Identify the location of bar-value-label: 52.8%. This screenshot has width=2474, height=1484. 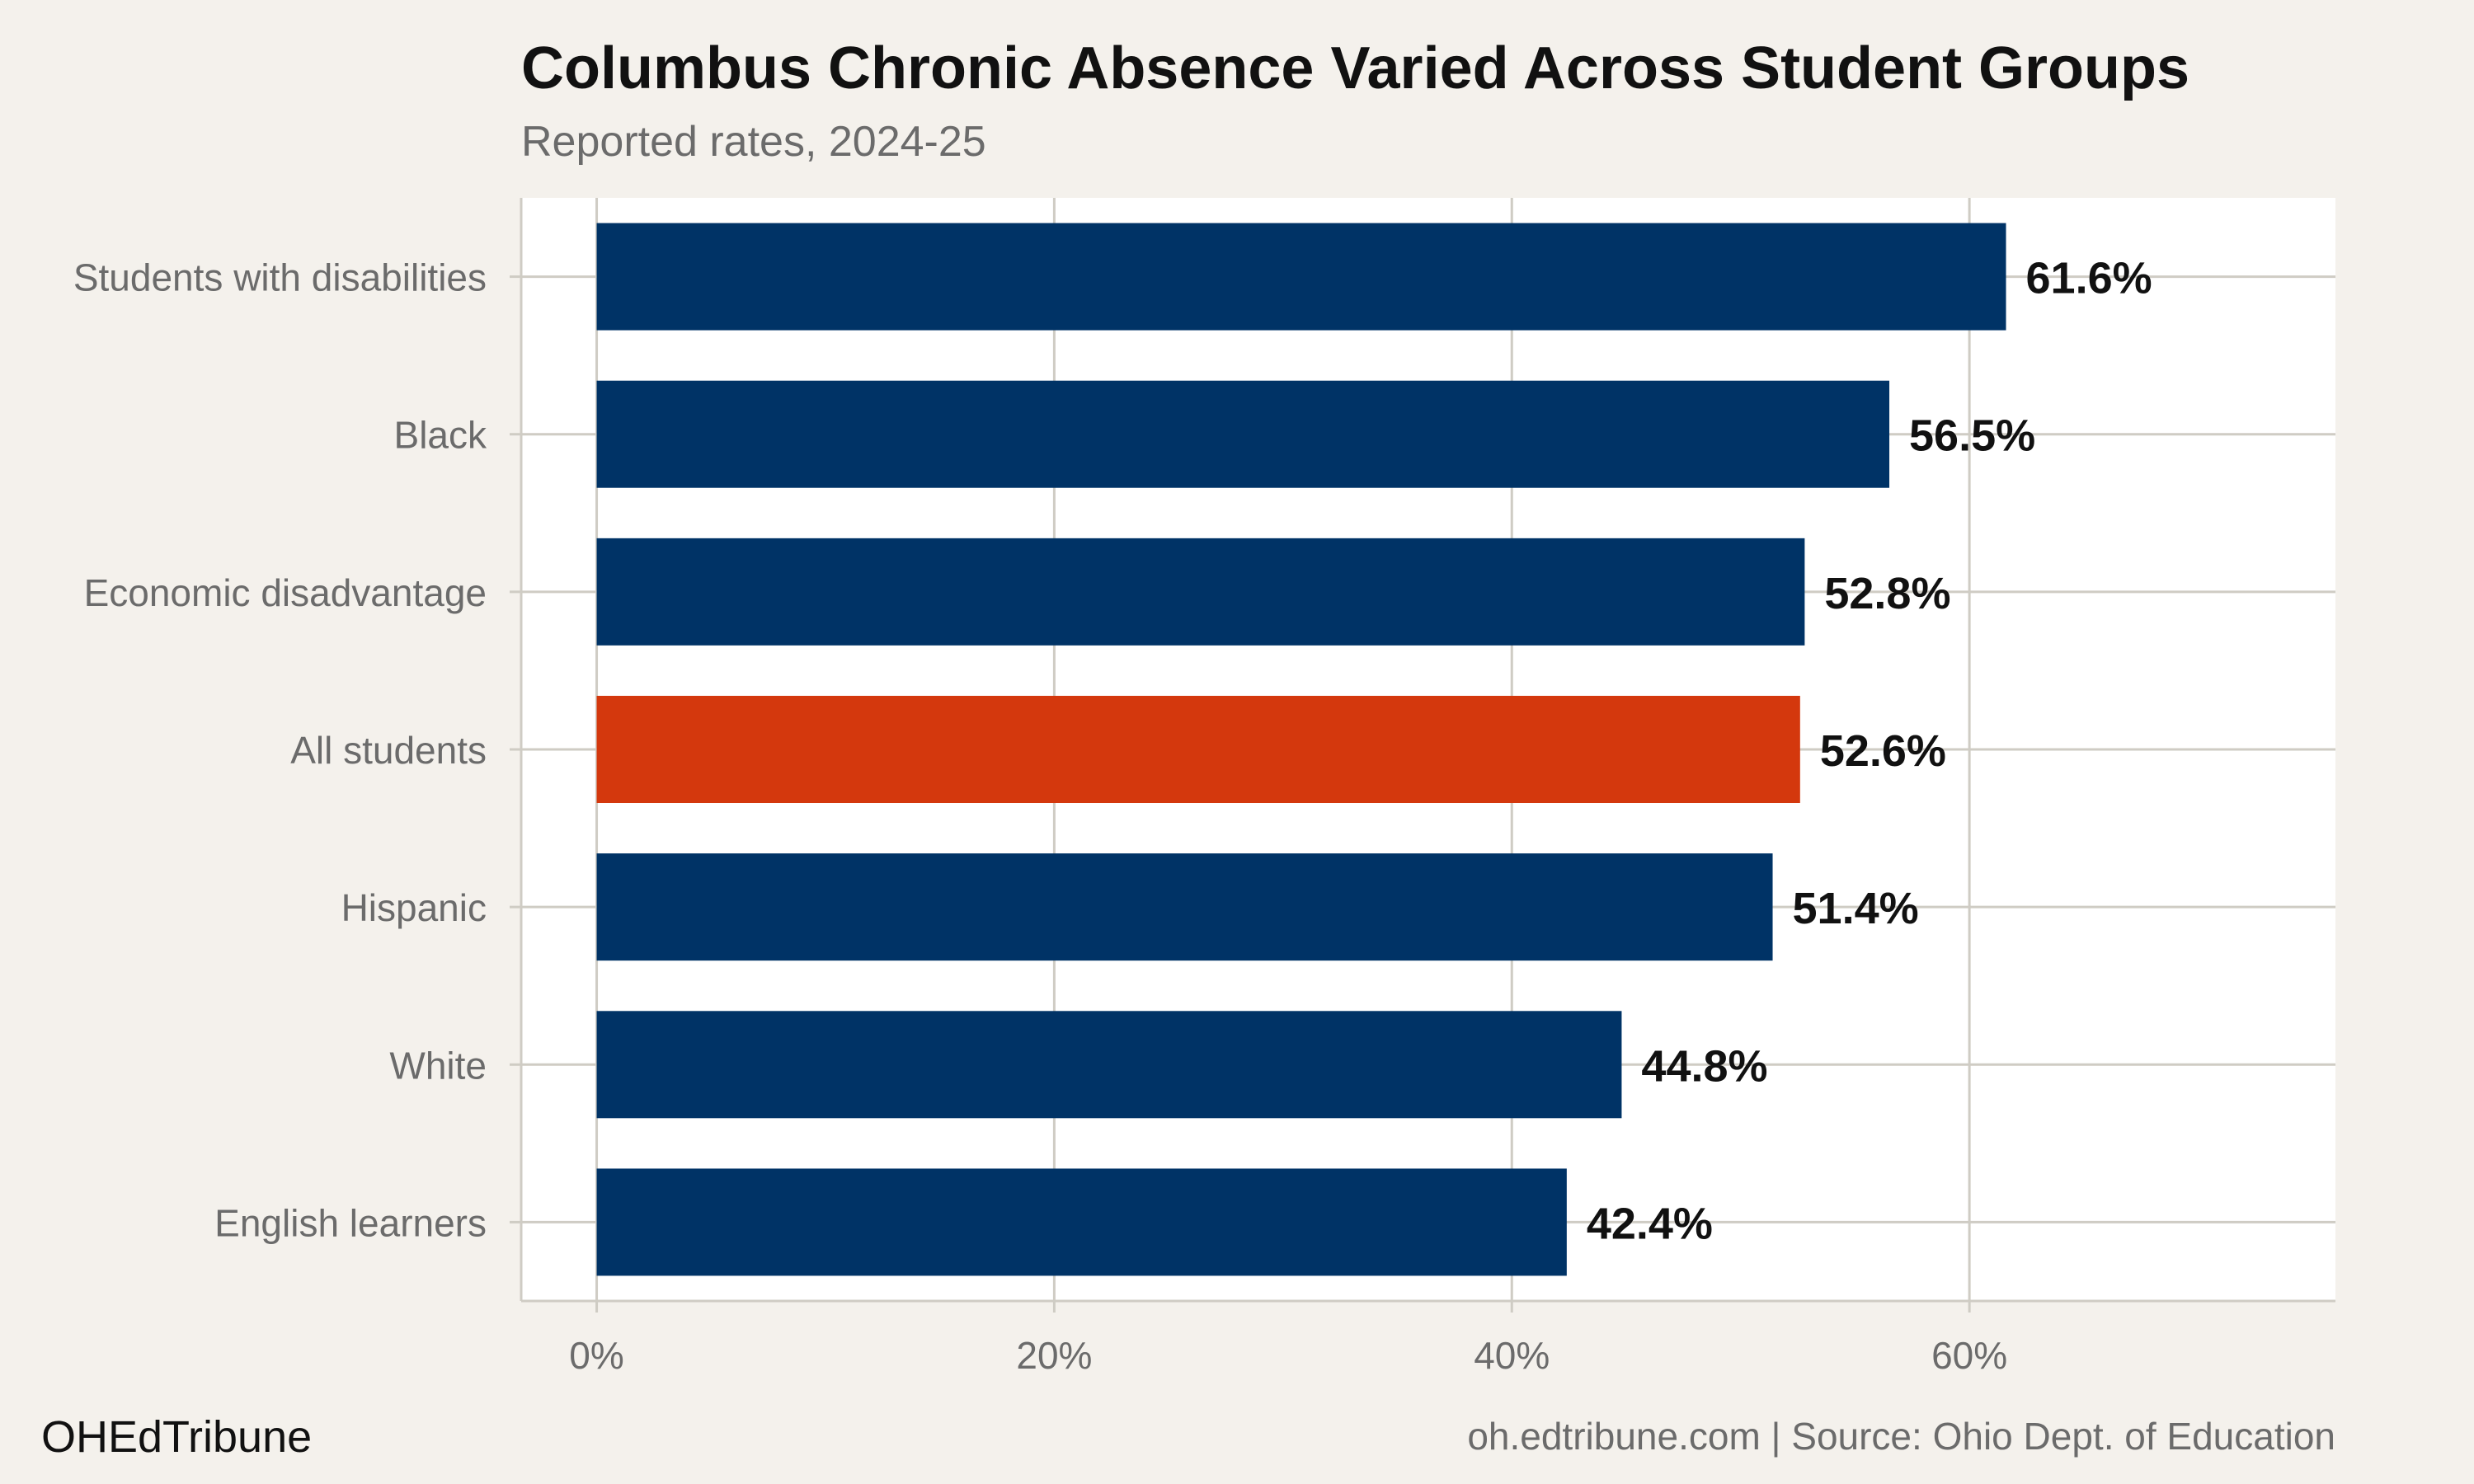
(1887, 593).